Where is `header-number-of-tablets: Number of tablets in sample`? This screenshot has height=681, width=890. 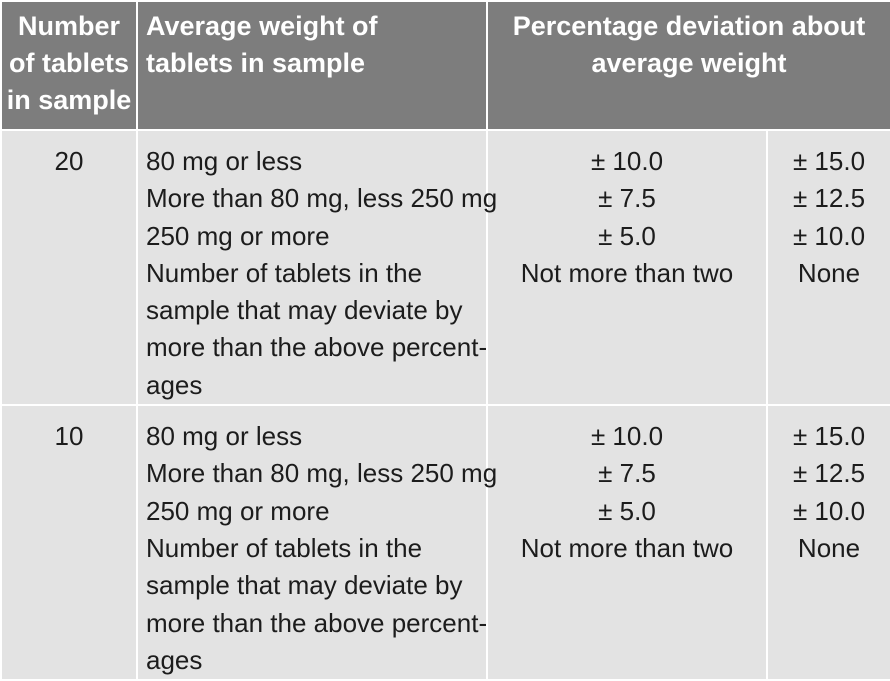 header-number-of-tablets: Number of tablets in sample is located at coordinates (69, 65).